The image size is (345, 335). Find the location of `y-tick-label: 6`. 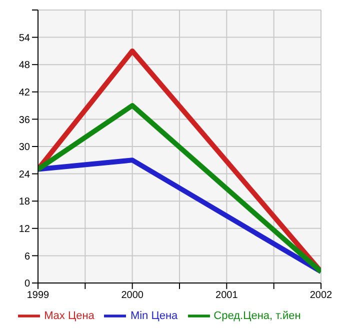

y-tick-label: 6 is located at coordinates (27, 256).